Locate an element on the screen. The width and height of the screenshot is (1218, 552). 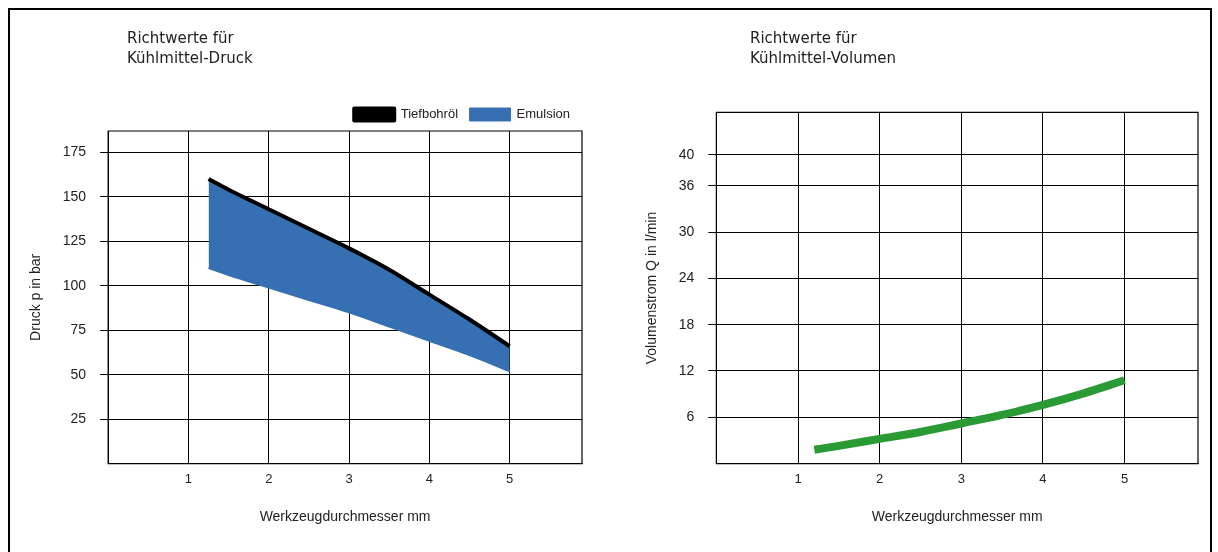
y-tick-label: 75 is located at coordinates (78, 329).